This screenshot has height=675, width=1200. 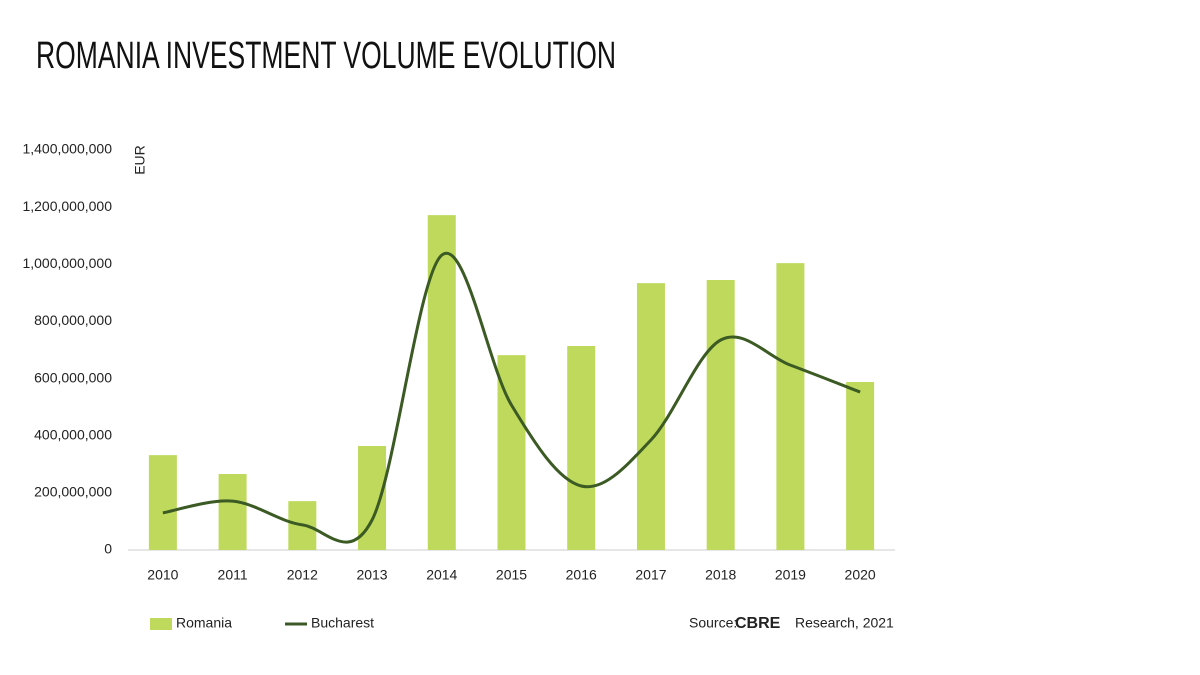 I want to click on legend-swatch, so click(x=161, y=624).